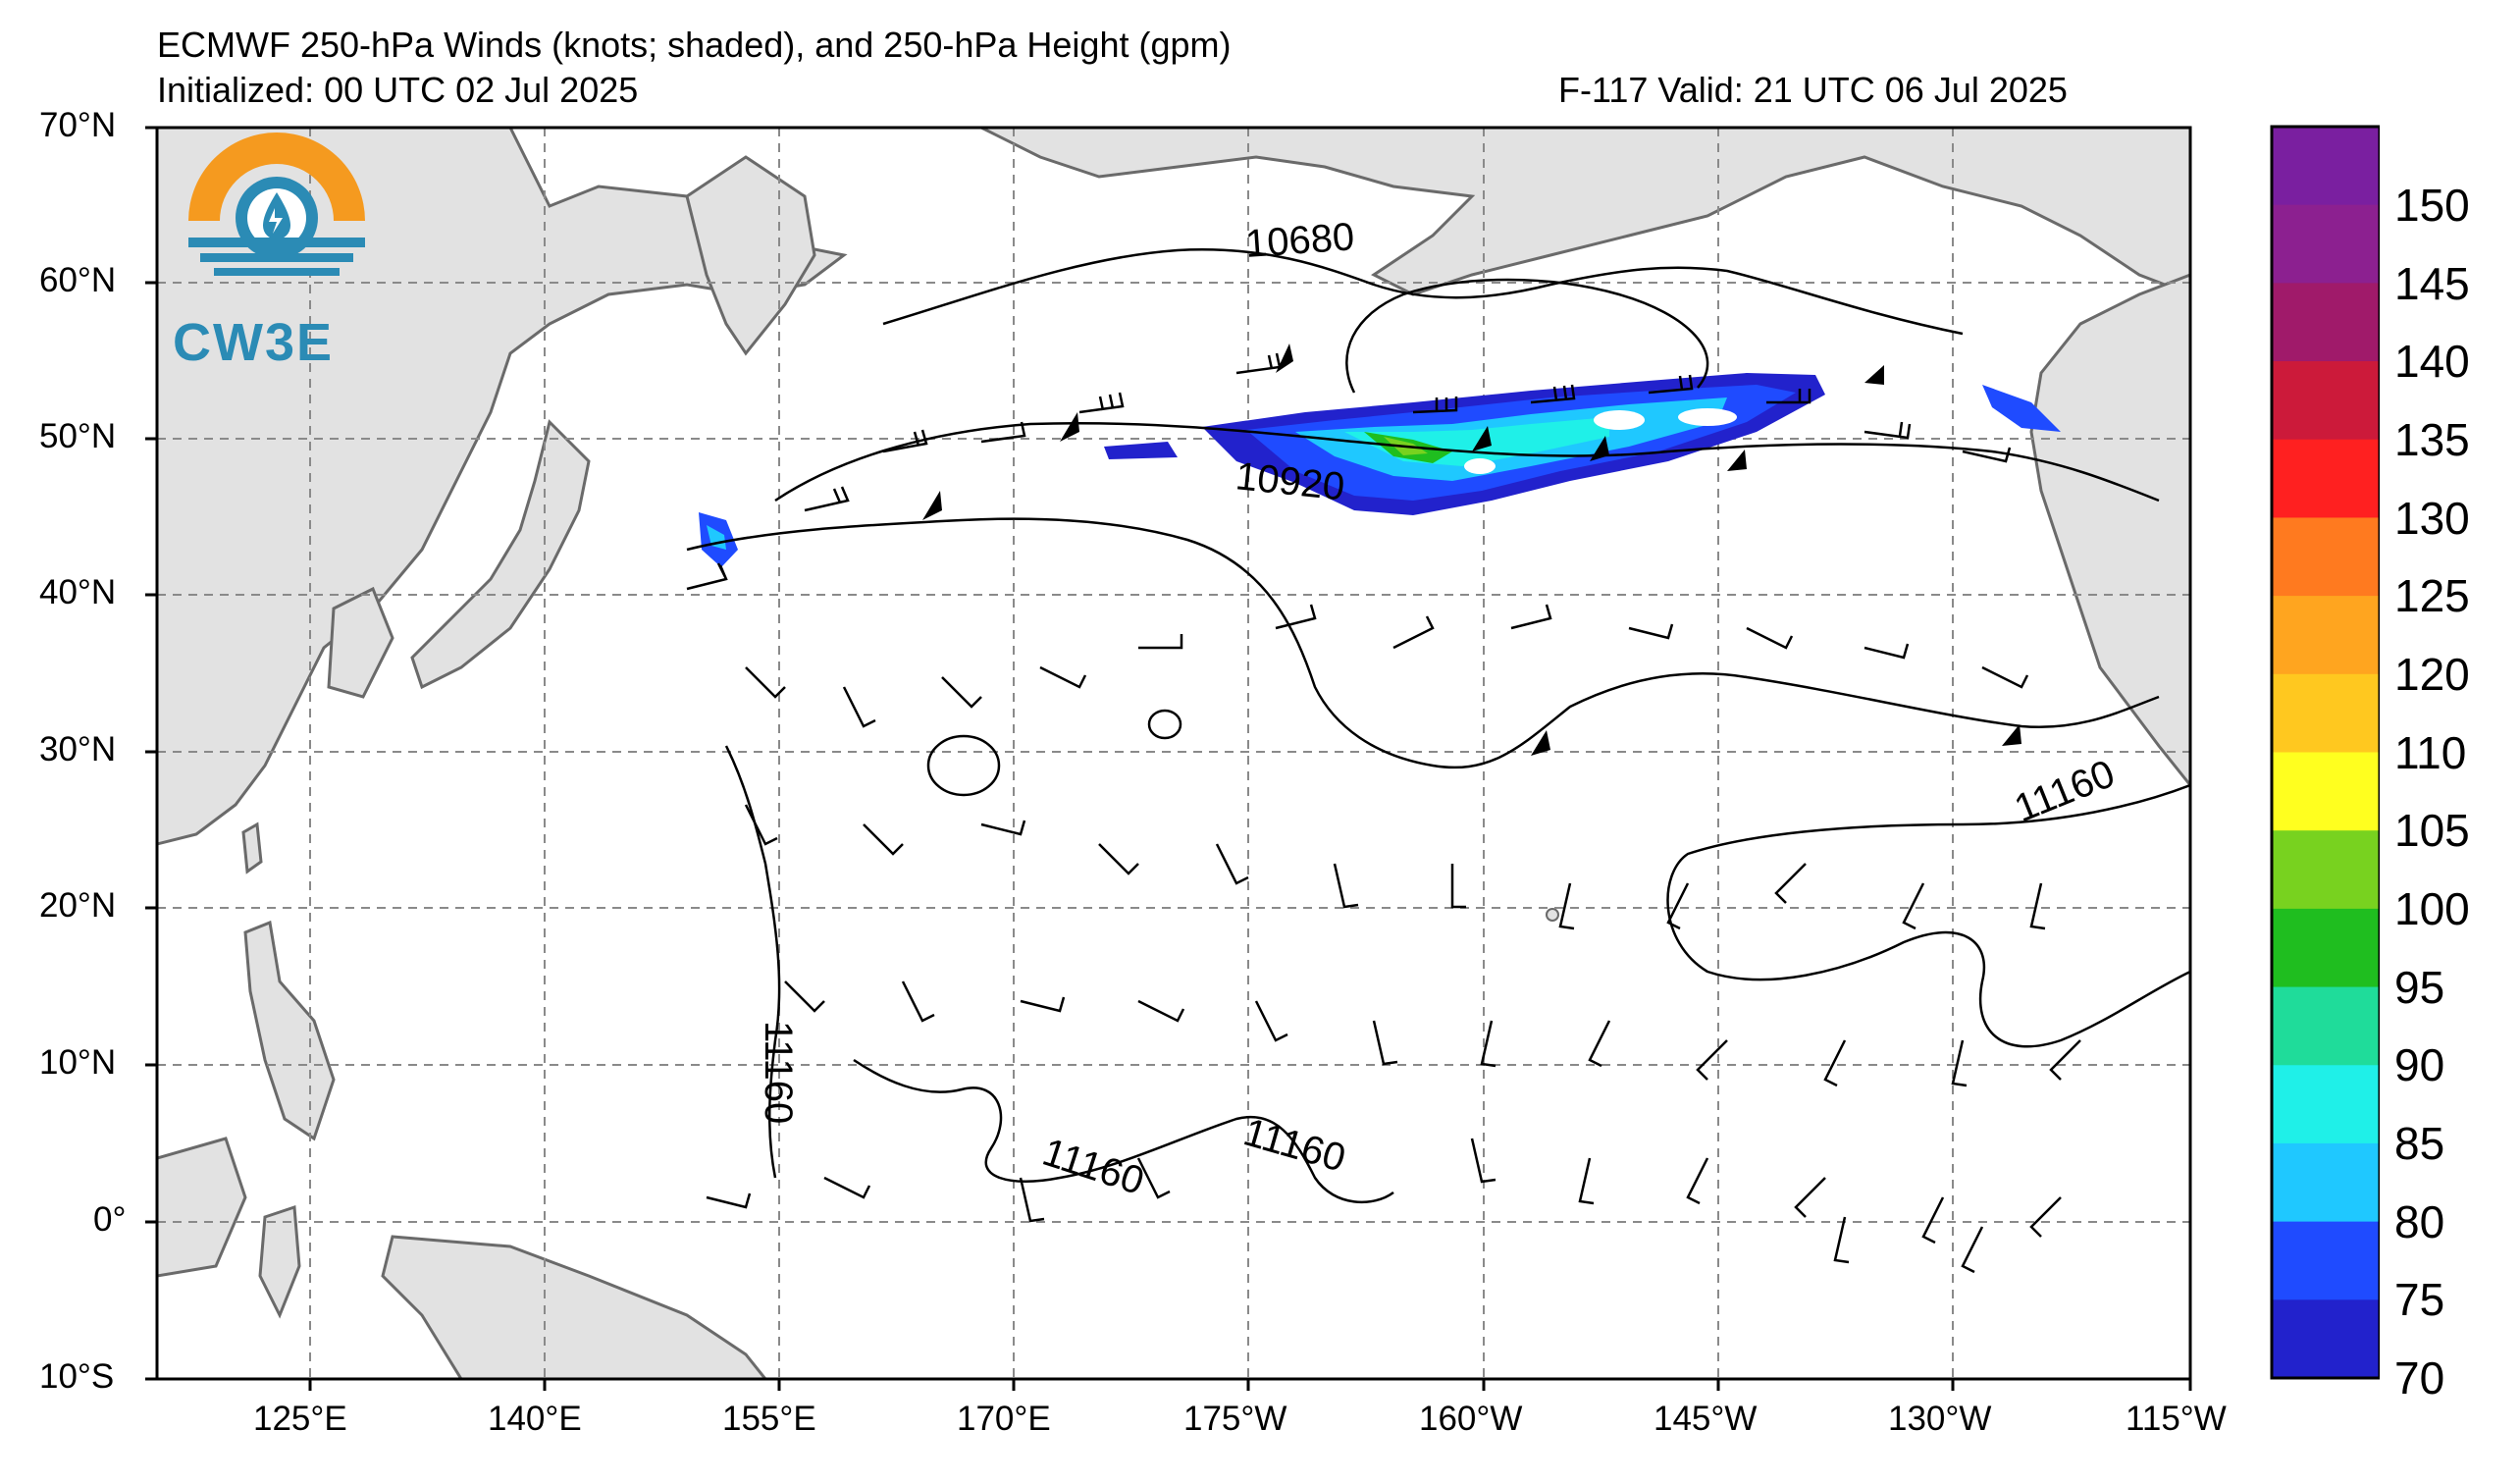 The width and height of the screenshot is (2520, 1483). I want to click on colorbar-label-105: 105, so click(2432, 831).